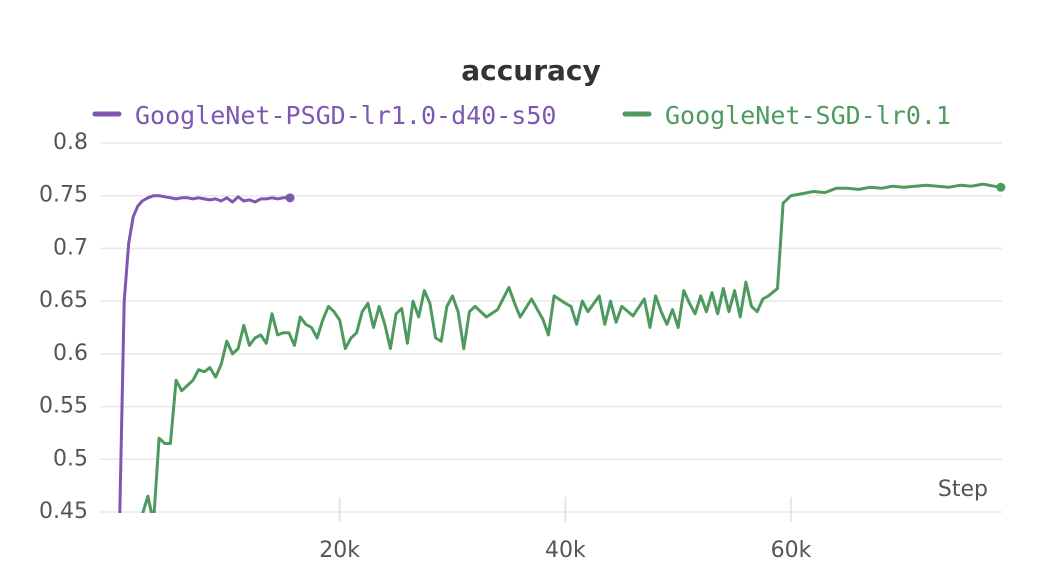 This screenshot has width=1058, height=586. What do you see at coordinates (70, 353) in the screenshot?
I see `y-tick-label: 0.6` at bounding box center [70, 353].